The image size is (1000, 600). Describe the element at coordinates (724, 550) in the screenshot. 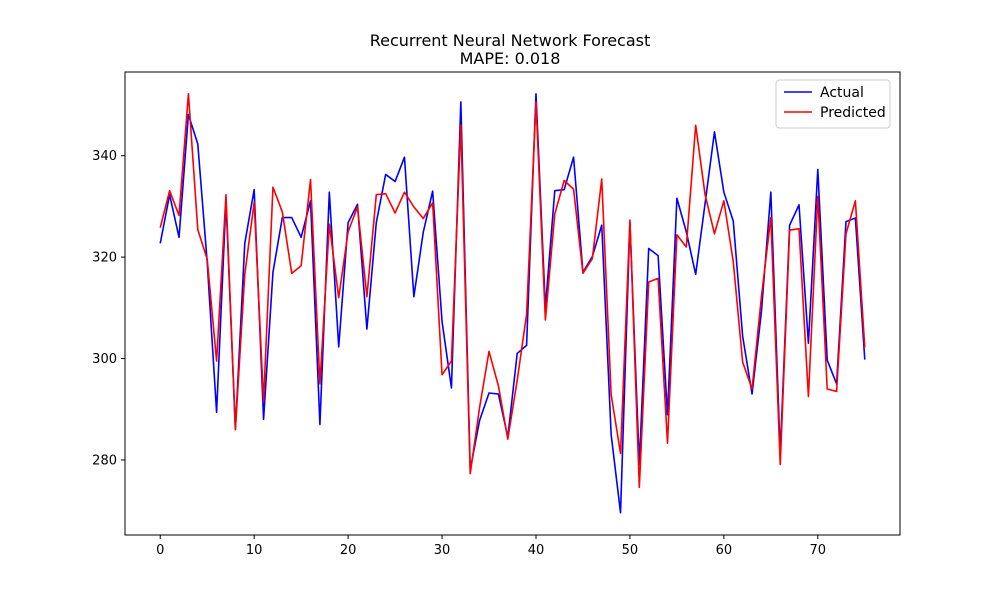

I see `x-tick-label: 60` at that location.